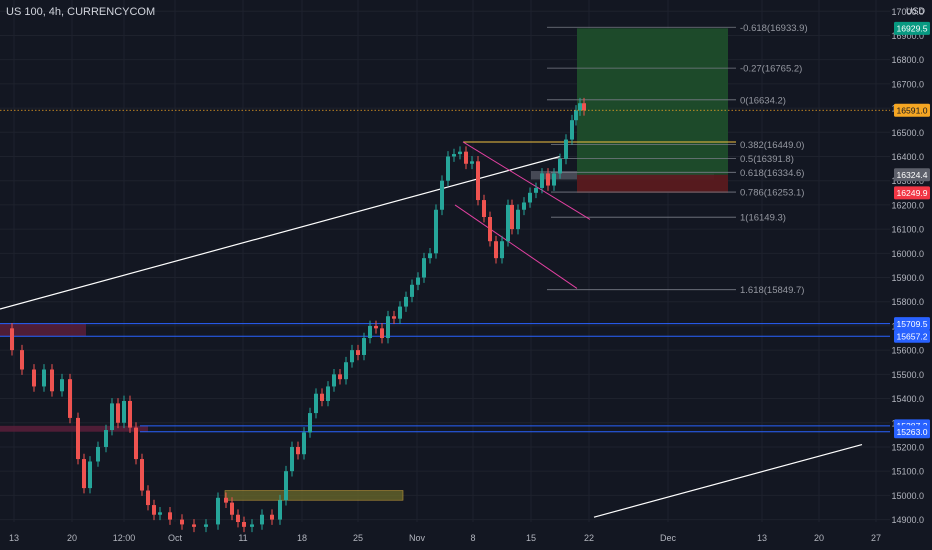 The height and width of the screenshot is (550, 932). What do you see at coordinates (907, 60) in the screenshot?
I see `y-tick-label: 16800.0` at bounding box center [907, 60].